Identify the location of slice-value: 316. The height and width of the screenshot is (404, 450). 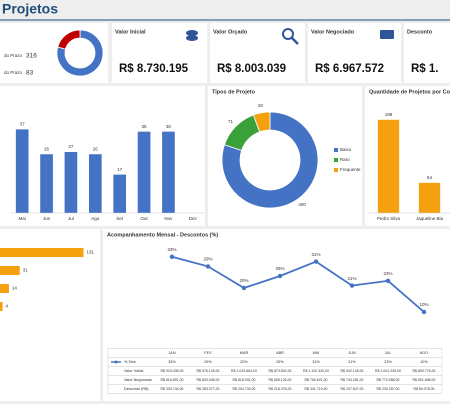
(31, 56).